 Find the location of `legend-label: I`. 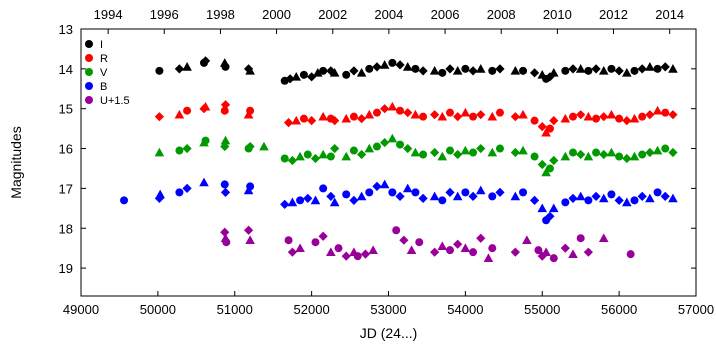

legend-label: I is located at coordinates (101, 45).